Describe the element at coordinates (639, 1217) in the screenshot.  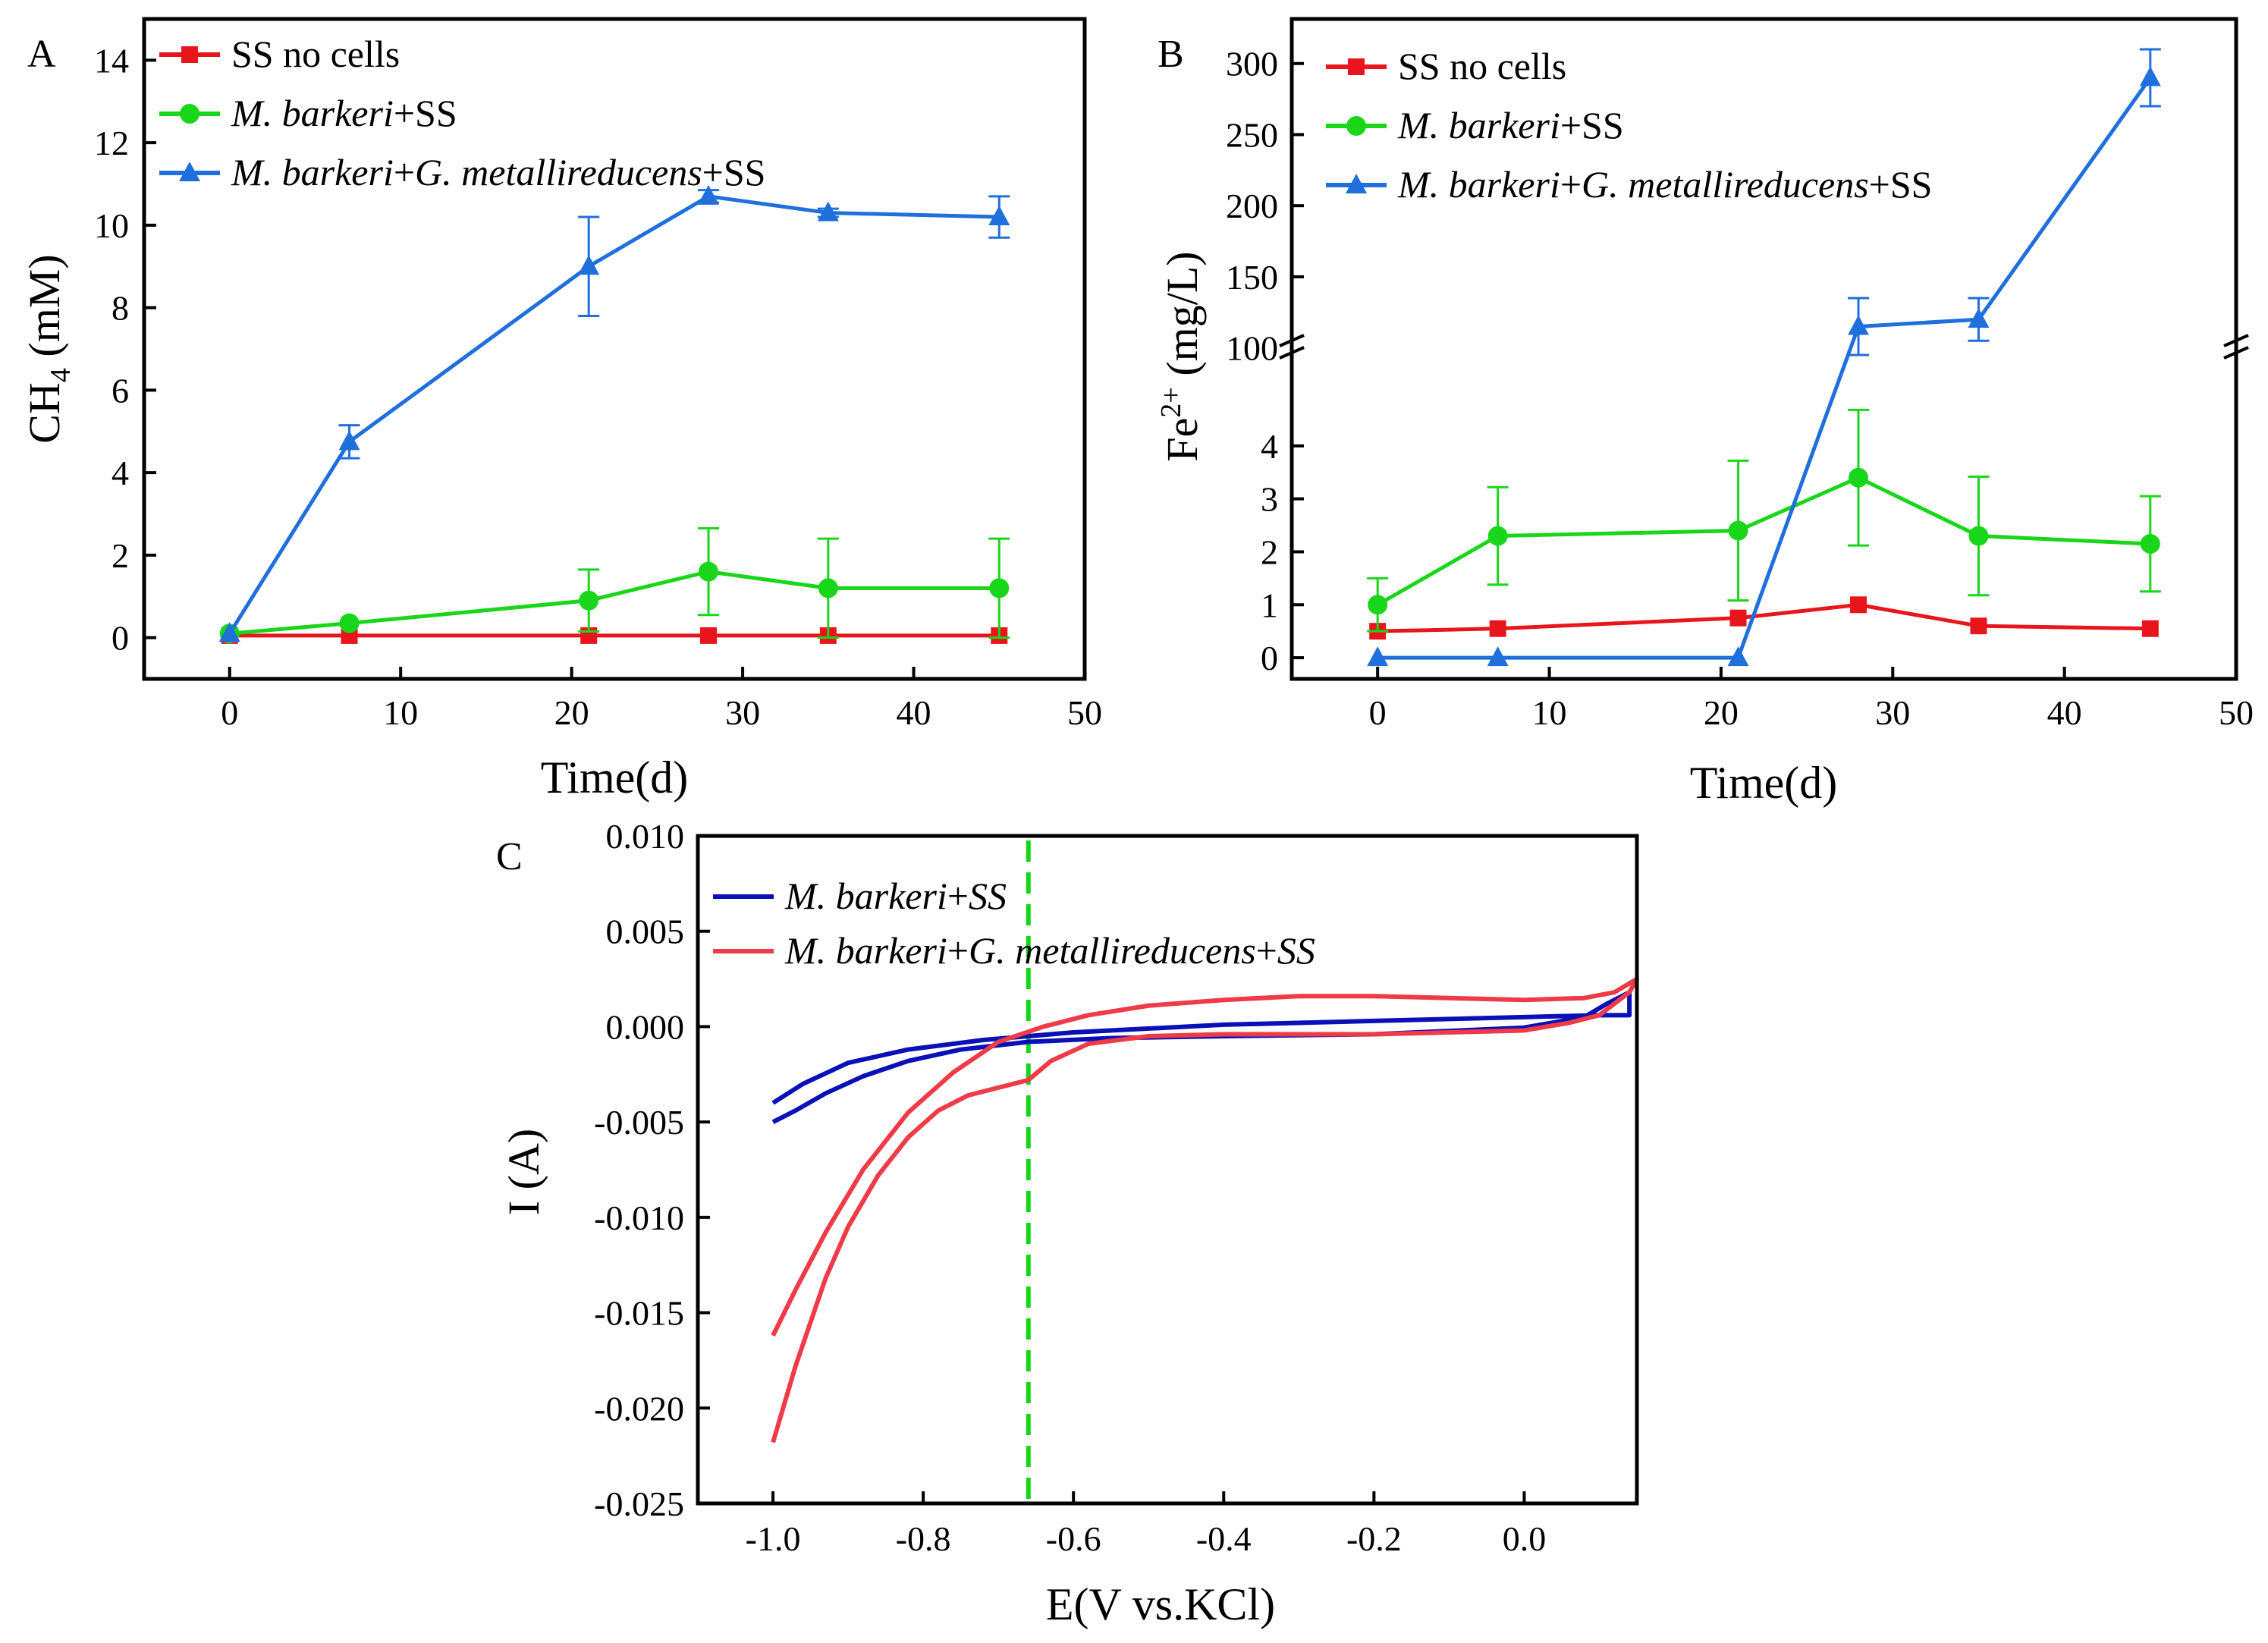
I see `y-tick-label: -0.010` at that location.